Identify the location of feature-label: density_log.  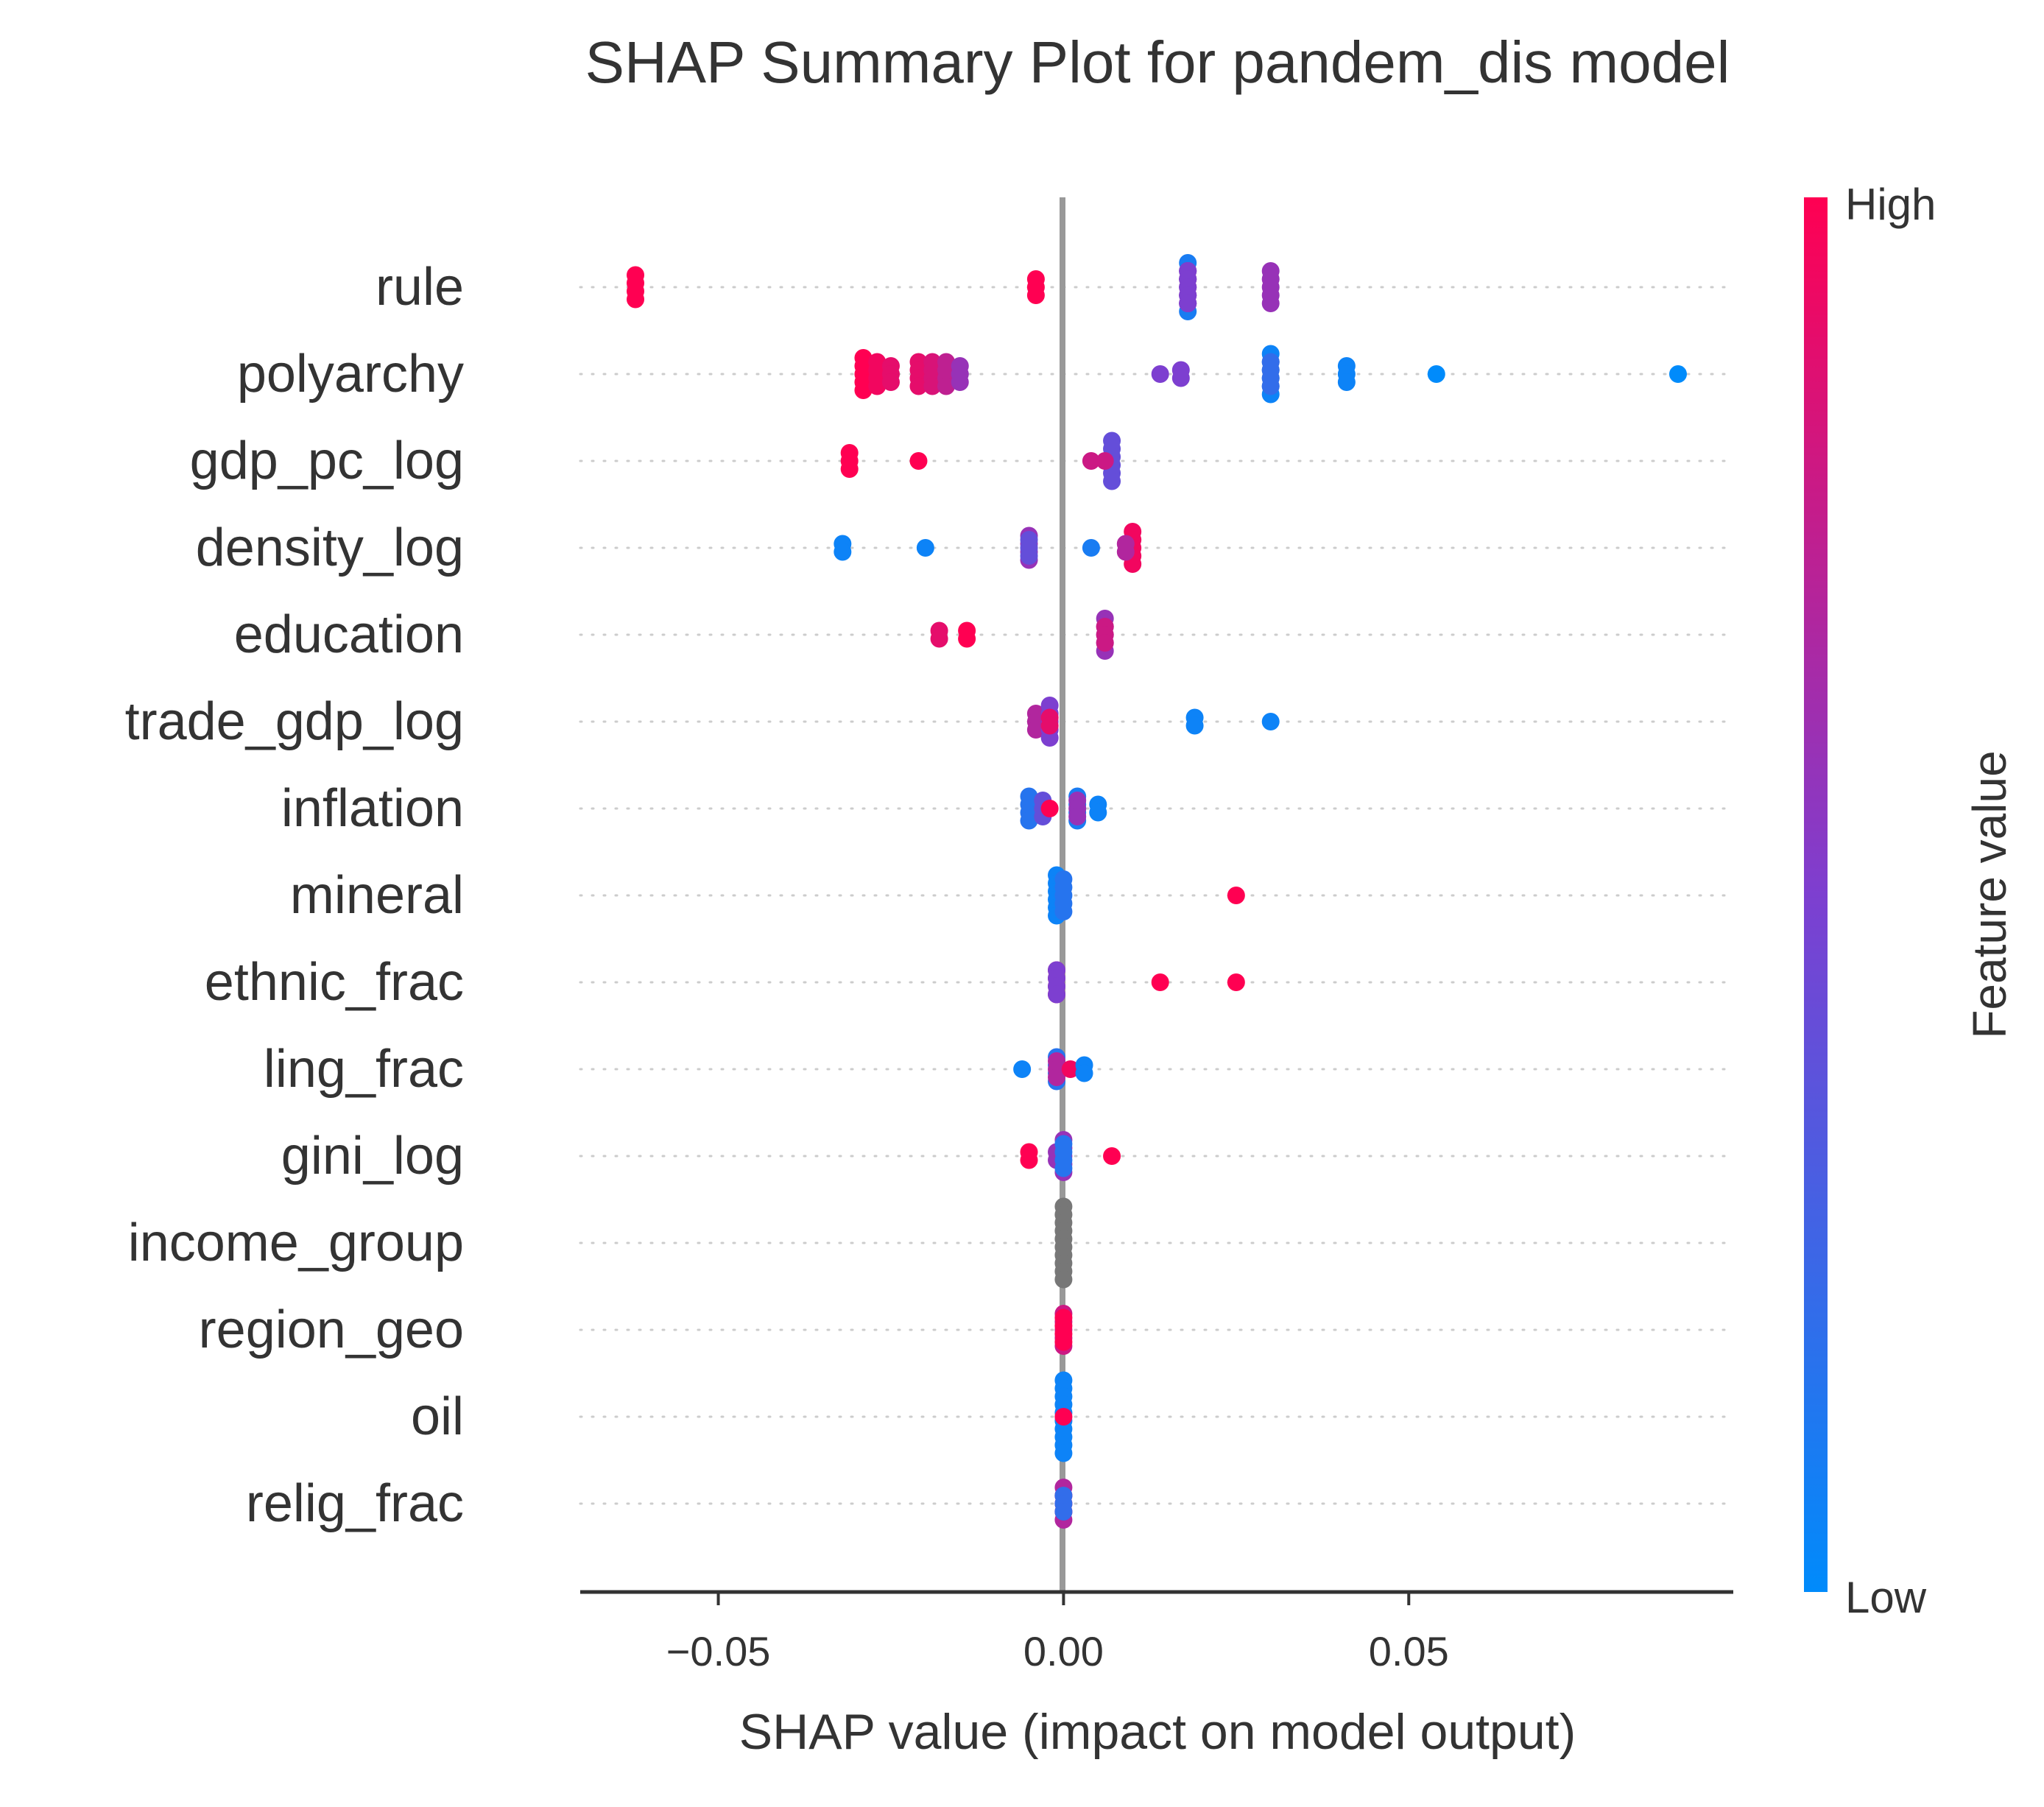
(330, 547).